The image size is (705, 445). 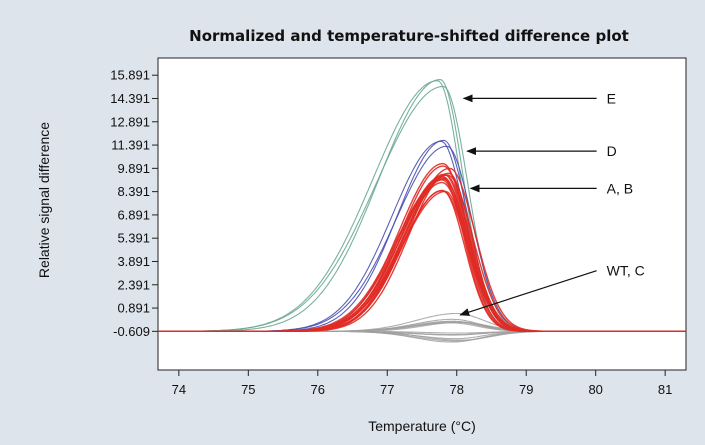 I want to click on x-tick-label: 77, so click(x=387, y=389).